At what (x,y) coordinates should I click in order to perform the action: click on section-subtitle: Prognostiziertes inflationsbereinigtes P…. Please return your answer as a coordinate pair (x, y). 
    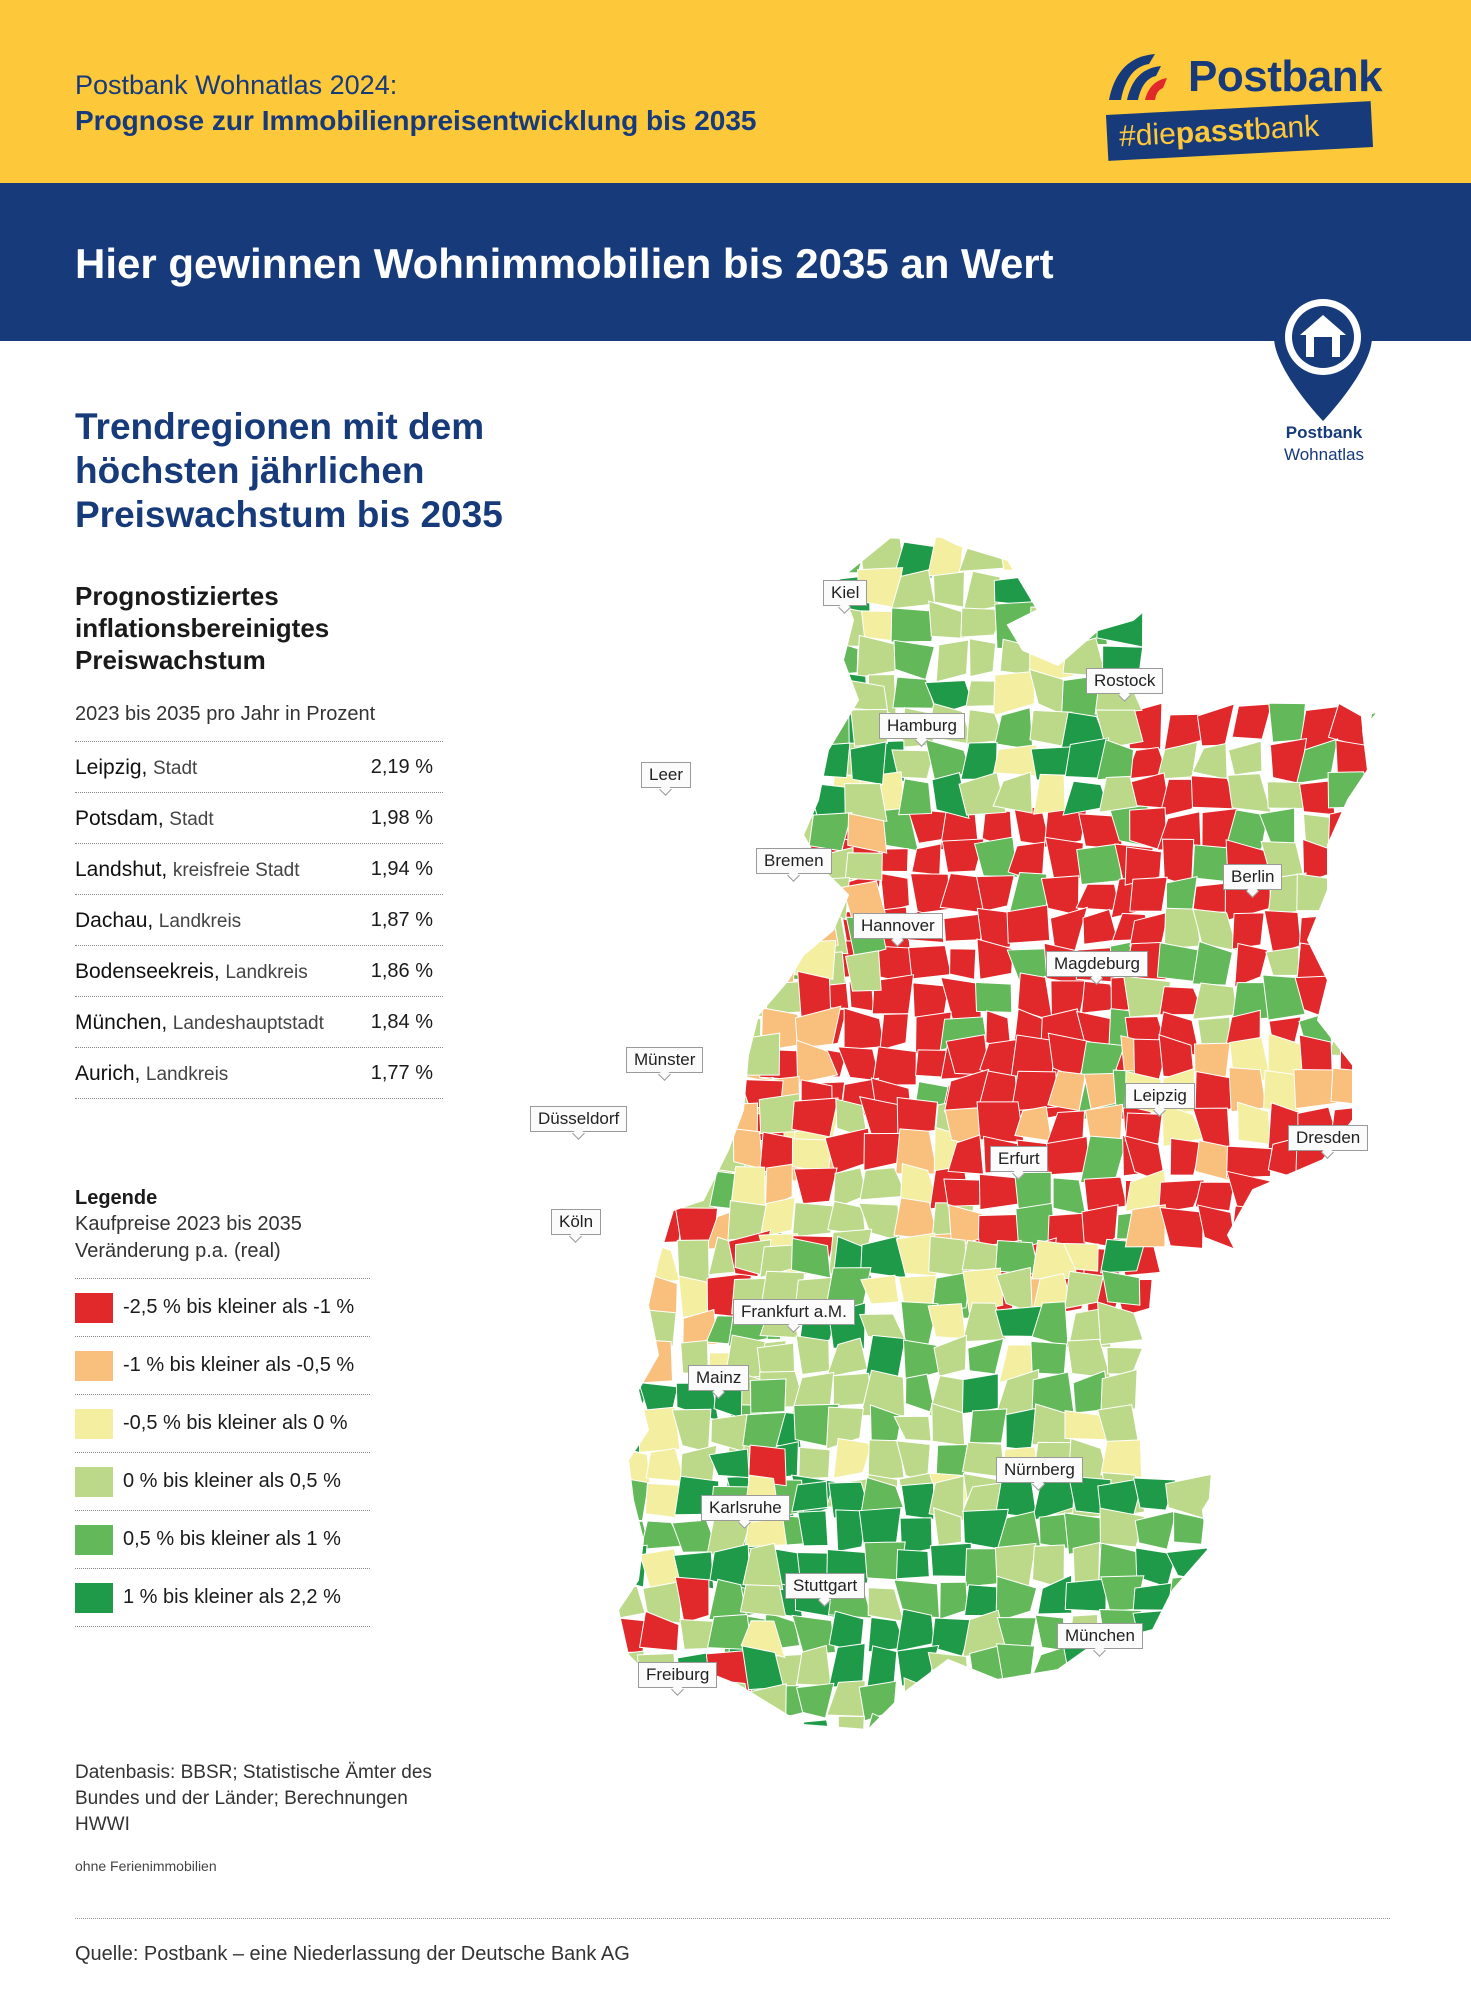
    Looking at the image, I should click on (202, 628).